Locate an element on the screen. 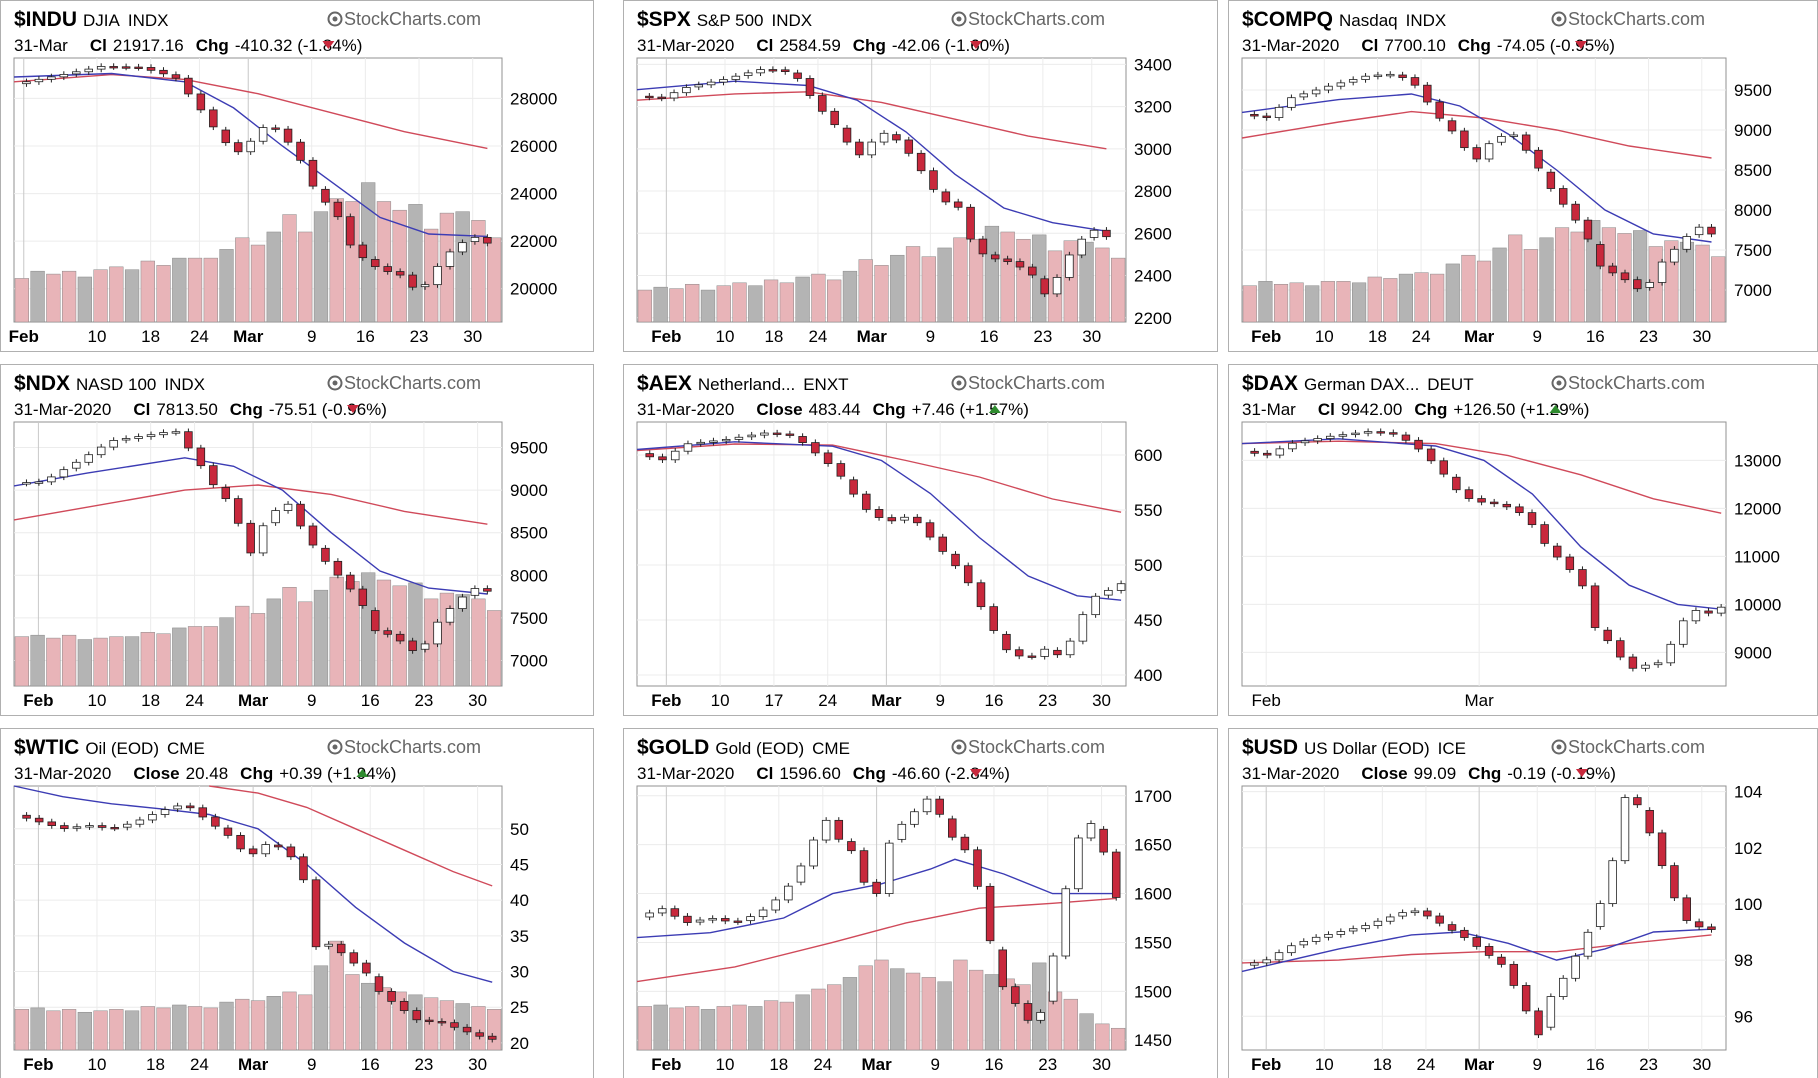  x-tick-label: 30 is located at coordinates (1101, 700).